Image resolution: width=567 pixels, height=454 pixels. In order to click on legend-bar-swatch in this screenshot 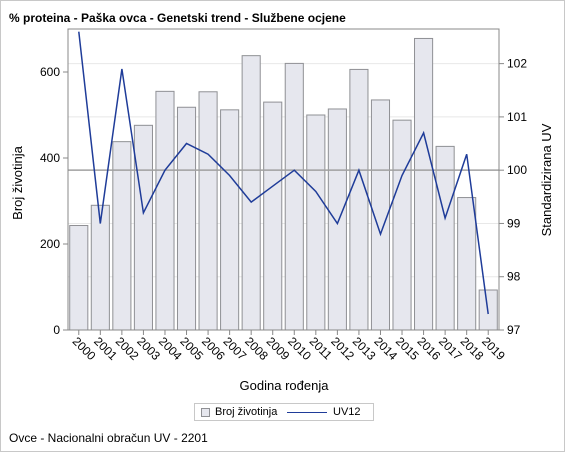, I will do `click(205, 412)`.